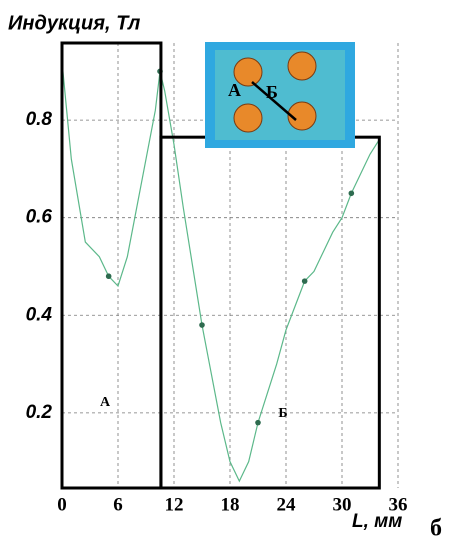 Image resolution: width=454 pixels, height=542 pixels. What do you see at coordinates (62, 504) in the screenshot?
I see `x-tick-label: 0` at bounding box center [62, 504].